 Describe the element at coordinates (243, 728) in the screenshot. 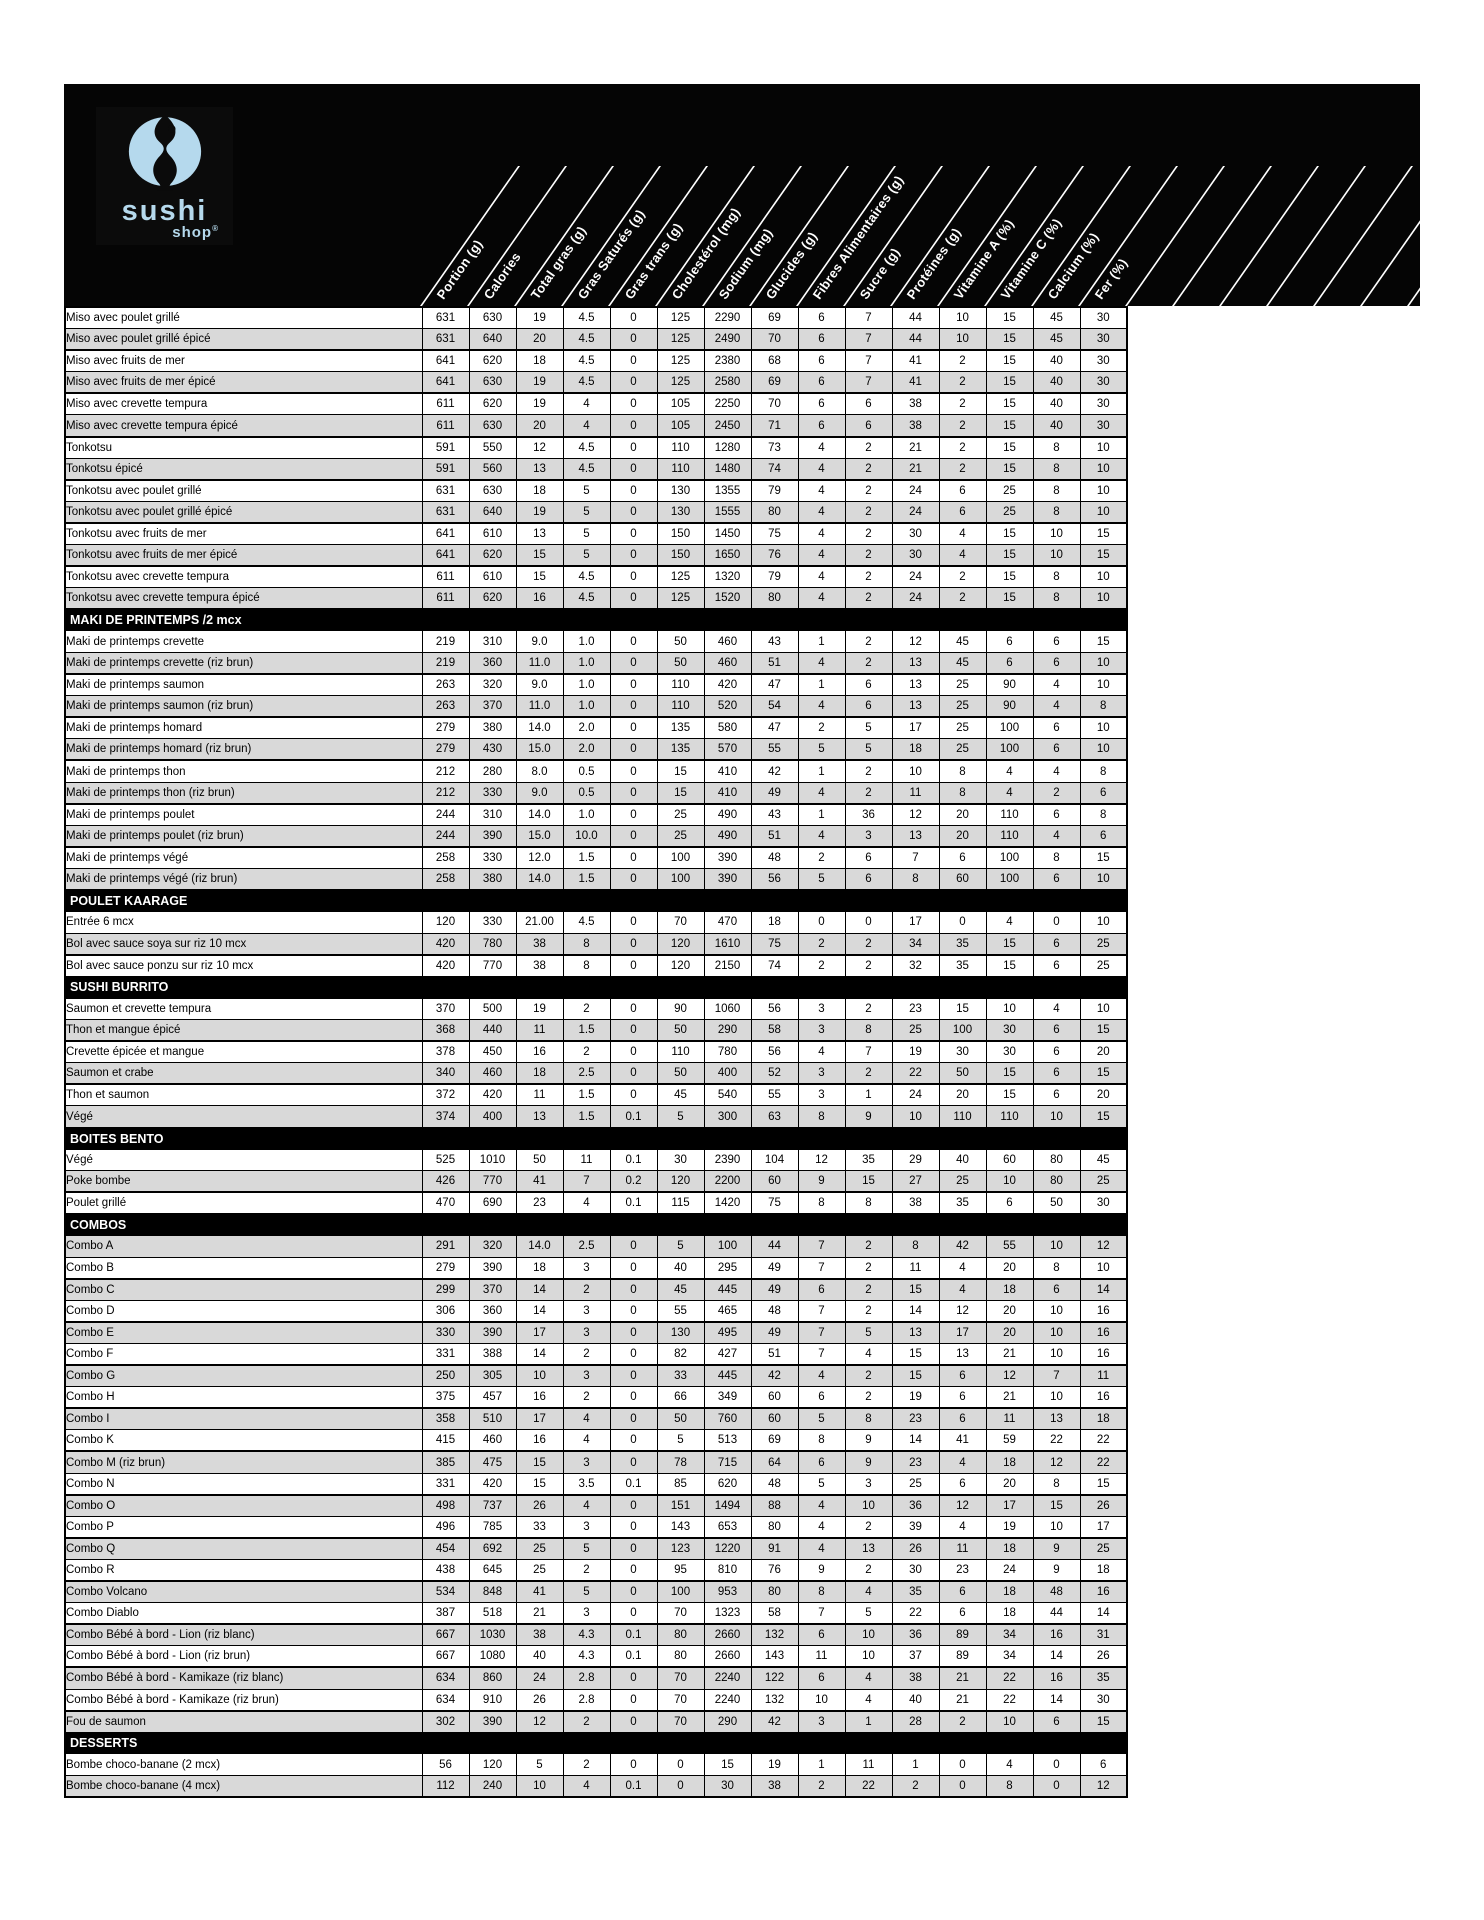

I see `item-name-cell: Maki de printemps homard` at that location.